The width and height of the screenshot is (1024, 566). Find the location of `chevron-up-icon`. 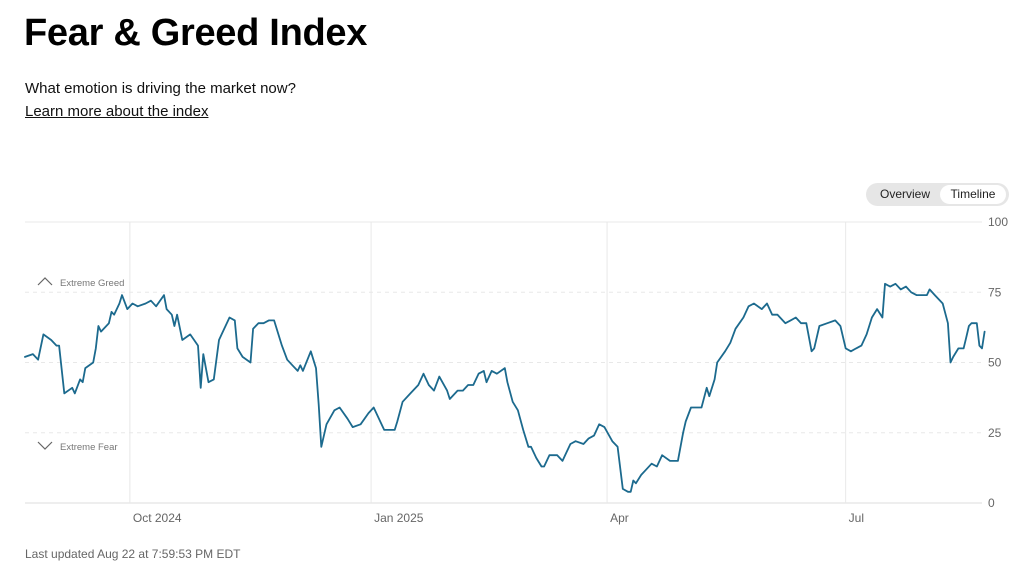

chevron-up-icon is located at coordinates (45, 281).